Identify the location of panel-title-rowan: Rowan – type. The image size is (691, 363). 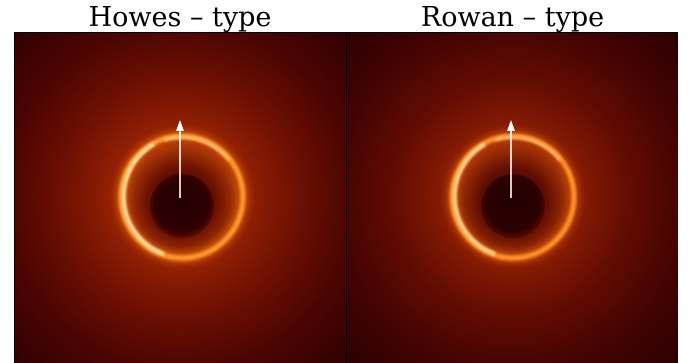
(512, 17).